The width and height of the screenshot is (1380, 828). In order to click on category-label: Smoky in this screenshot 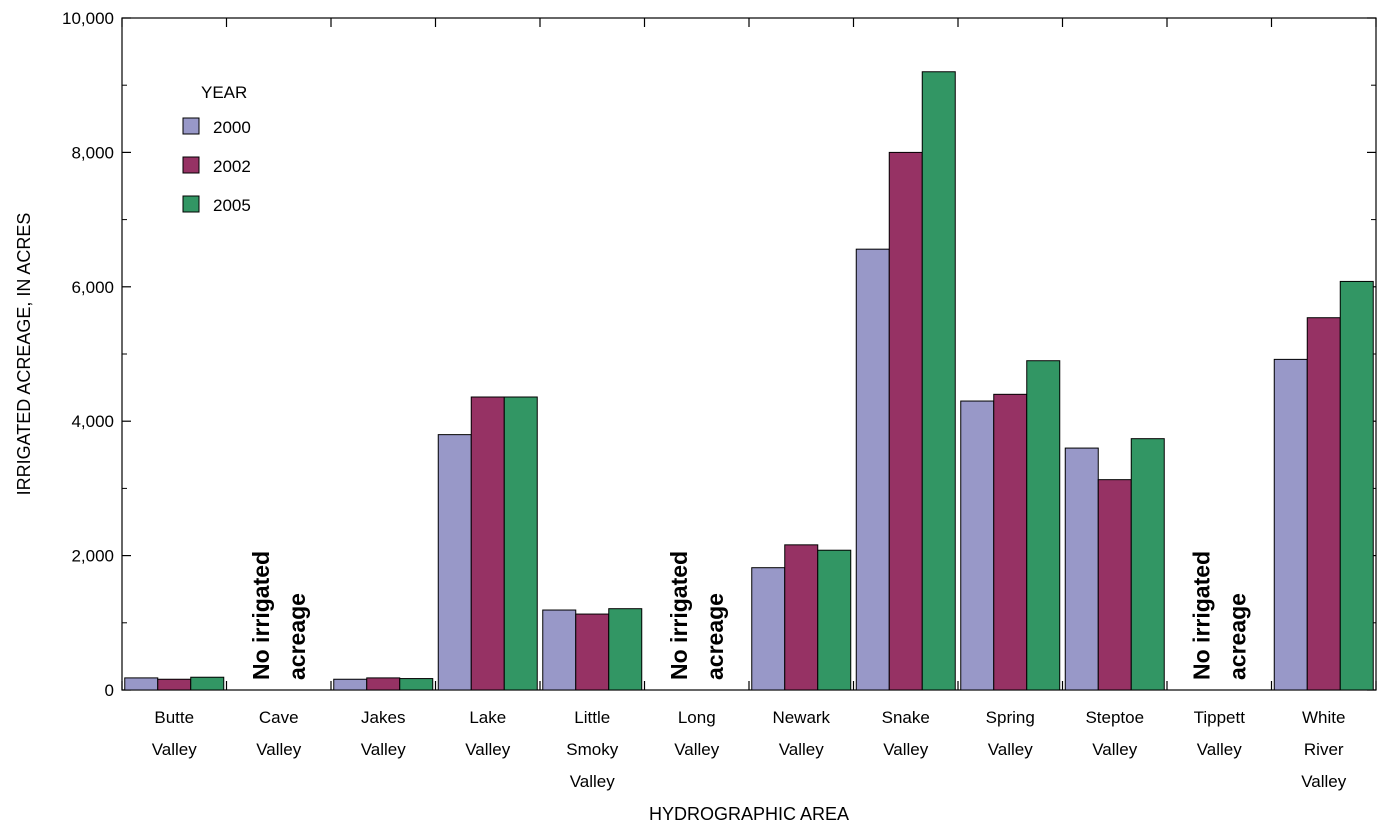, I will do `click(592, 749)`.